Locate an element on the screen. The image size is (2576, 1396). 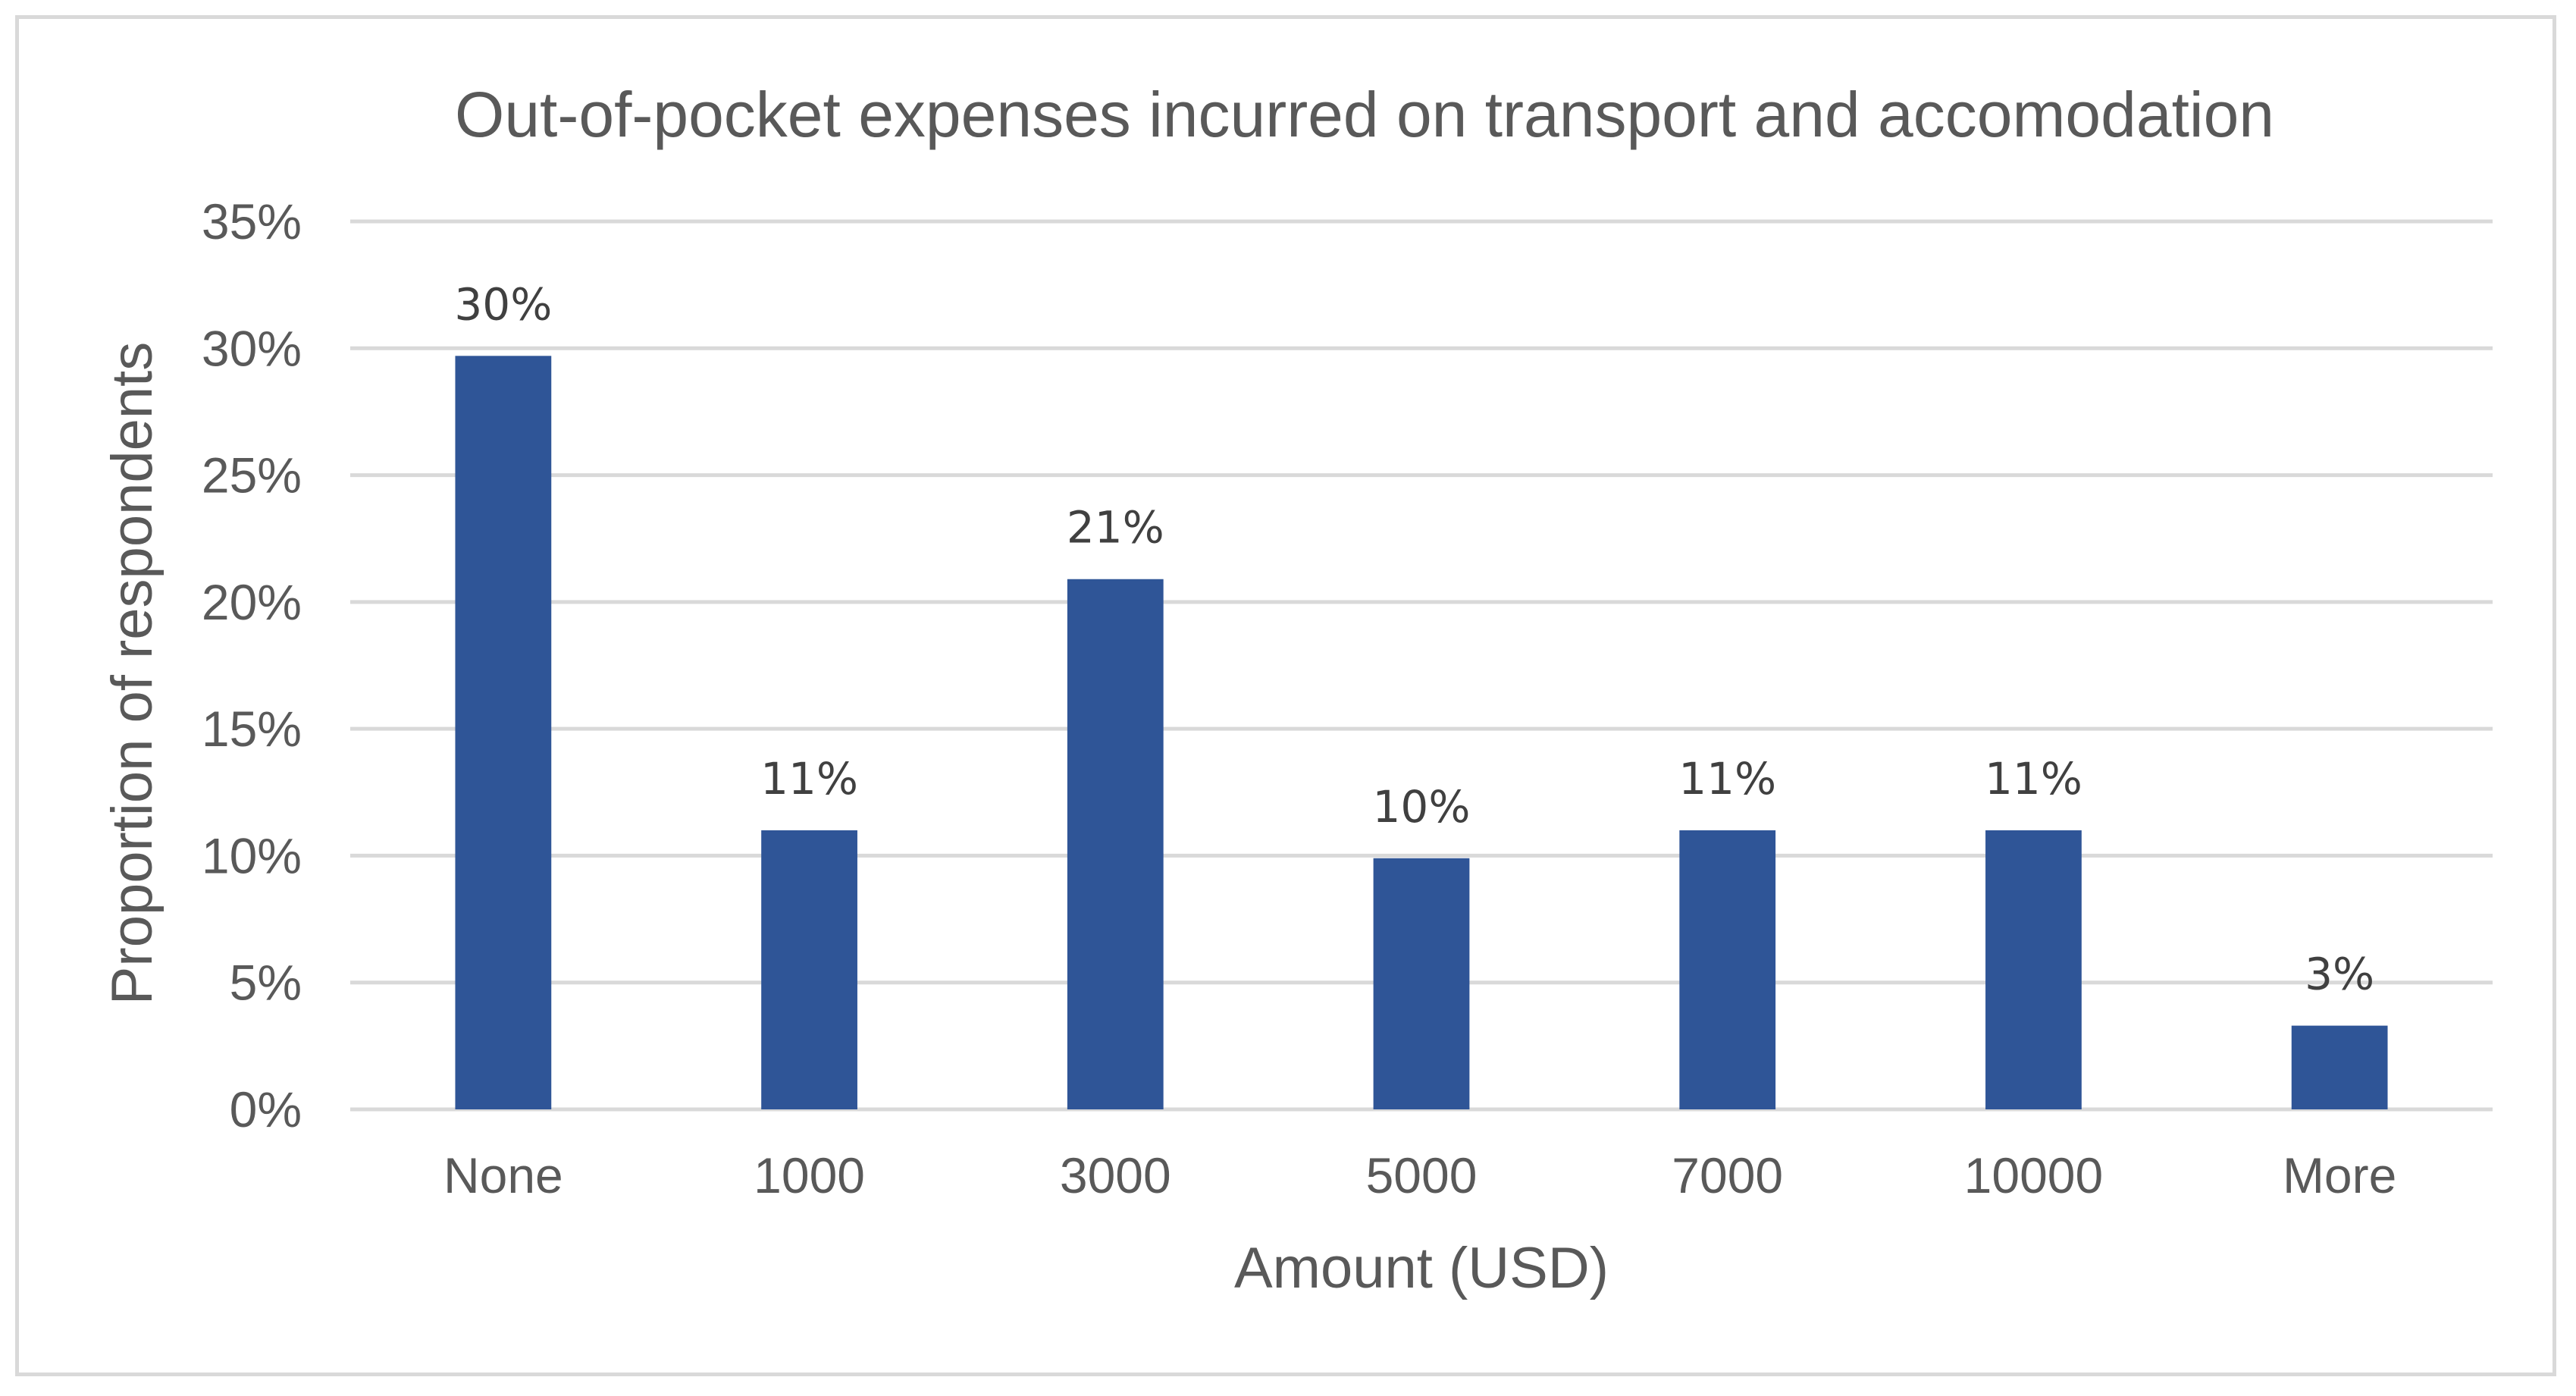
y-tick-label: 35% is located at coordinates (252, 221).